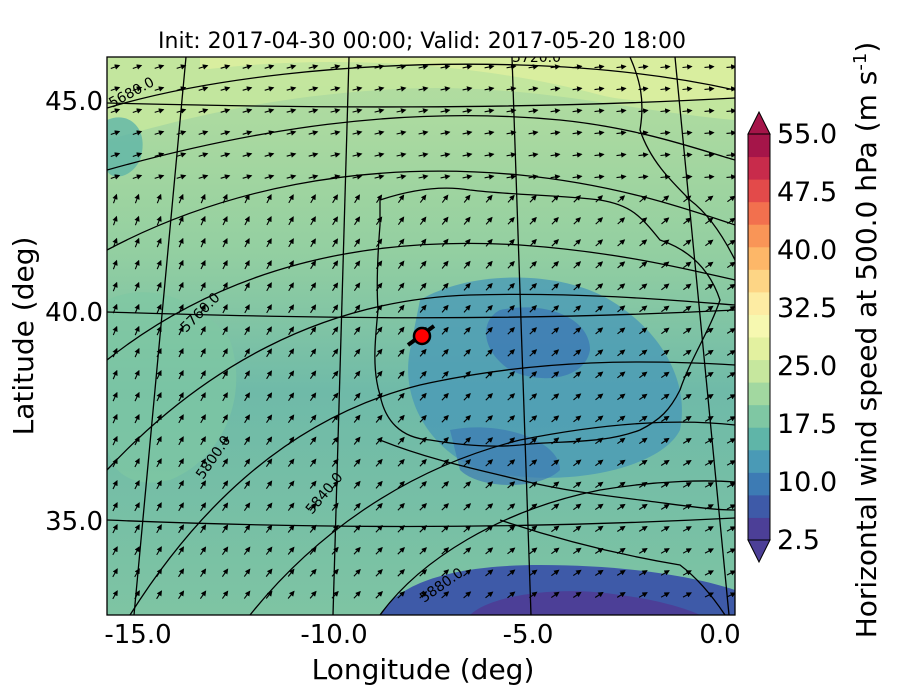 This screenshot has height=700, width=900. What do you see at coordinates (74, 522) in the screenshot?
I see `y-tick-label: 35.0` at bounding box center [74, 522].